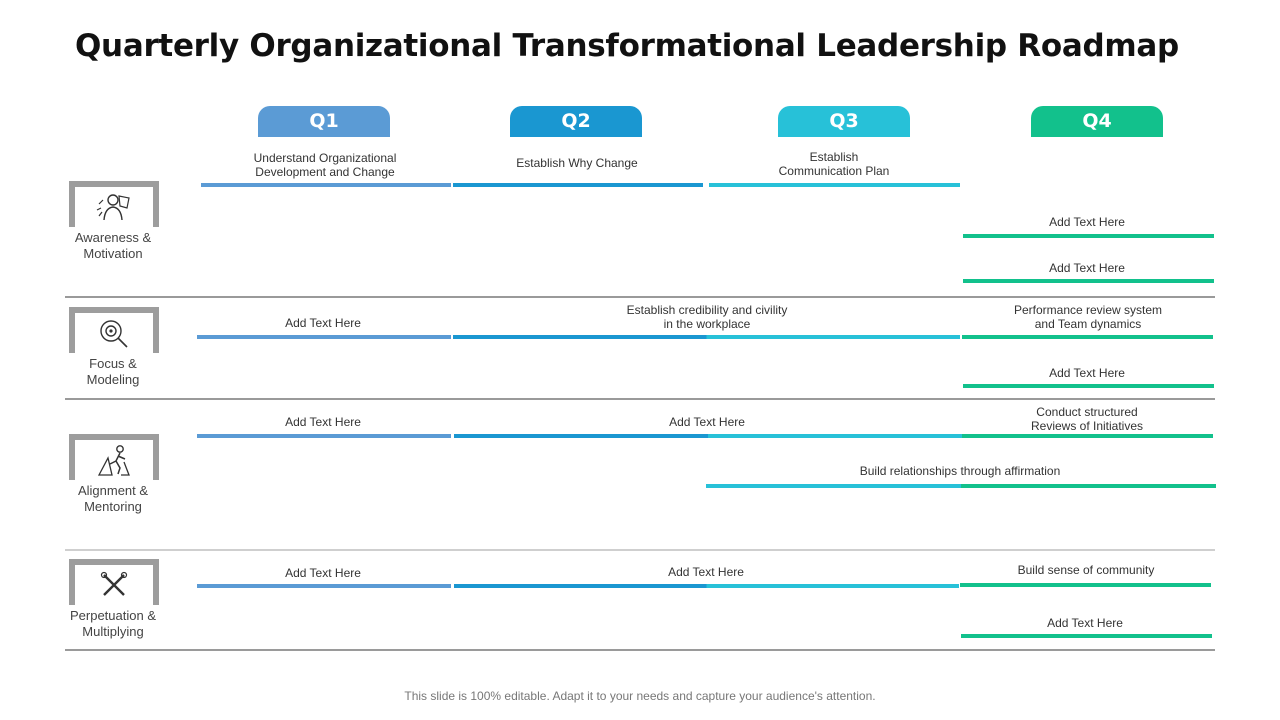 Image resolution: width=1280 pixels, height=720 pixels. Describe the element at coordinates (324, 121) in the screenshot. I see `tab-q1: Q1` at that location.